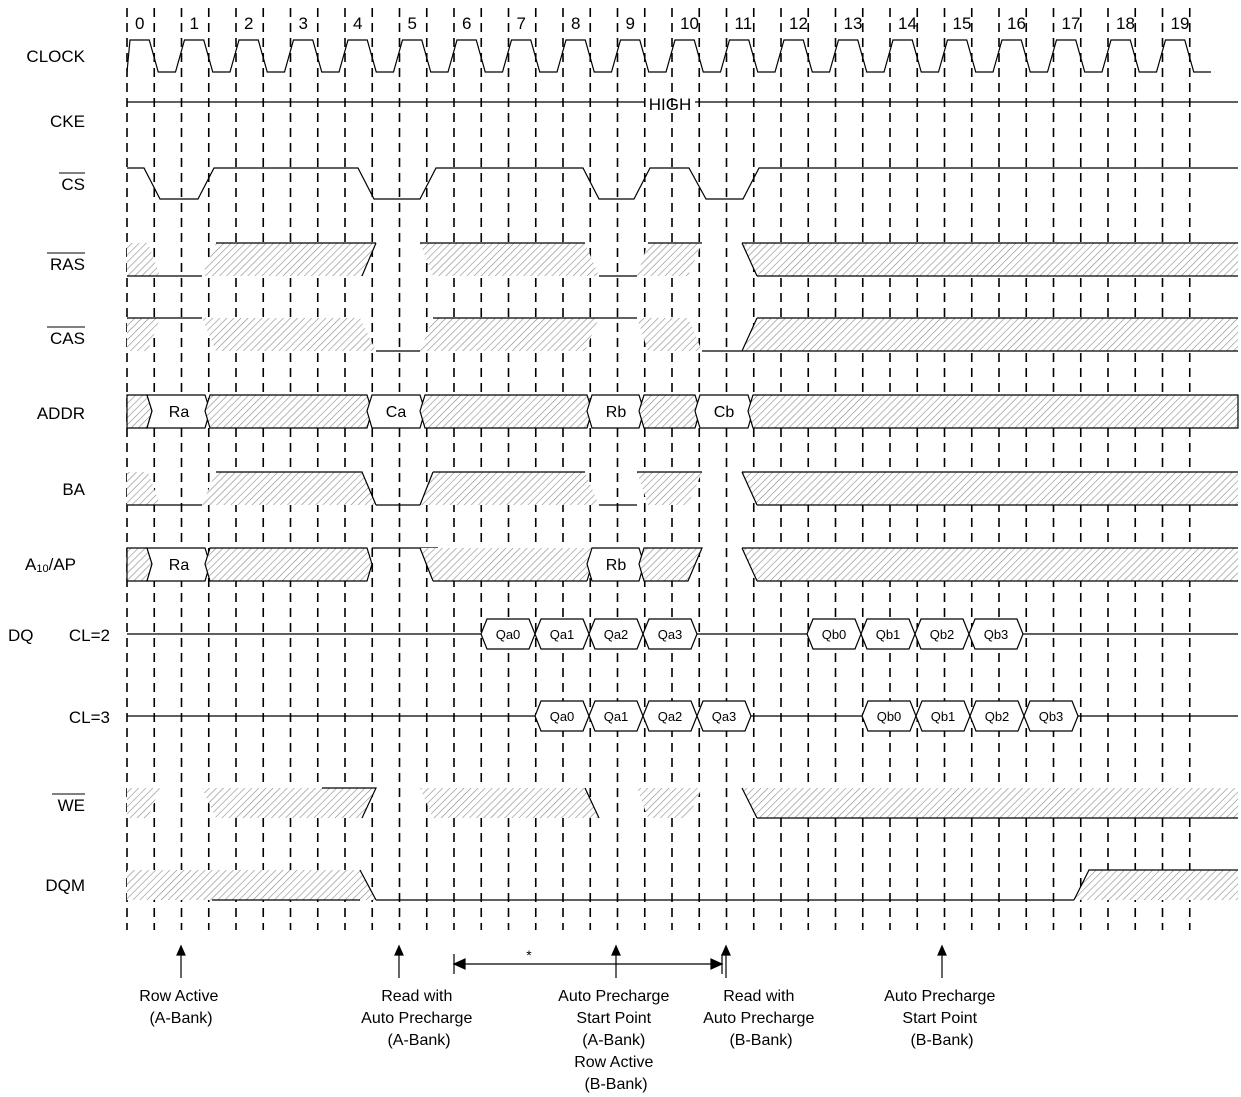  I want to click on clock-number: 14, so click(907, 23).